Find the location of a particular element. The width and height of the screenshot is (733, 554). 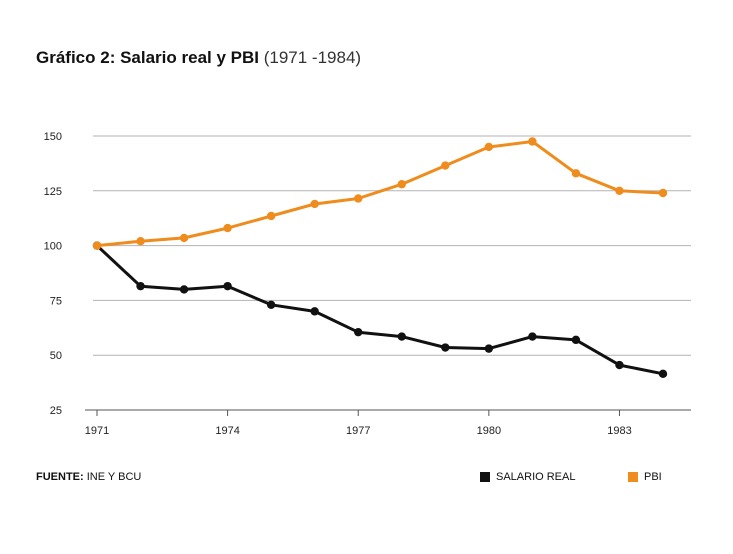

point-pbi-1975 is located at coordinates (271, 216).